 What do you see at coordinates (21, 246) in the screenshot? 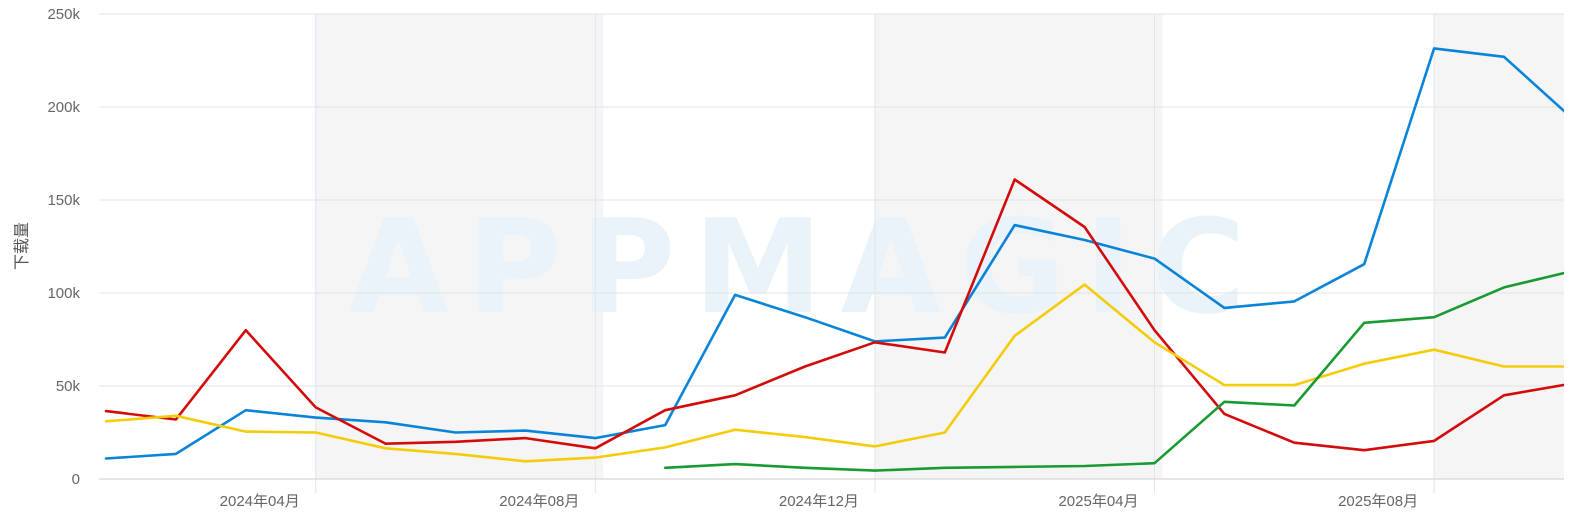
I see `y-axis-label: 下载量` at bounding box center [21, 246].